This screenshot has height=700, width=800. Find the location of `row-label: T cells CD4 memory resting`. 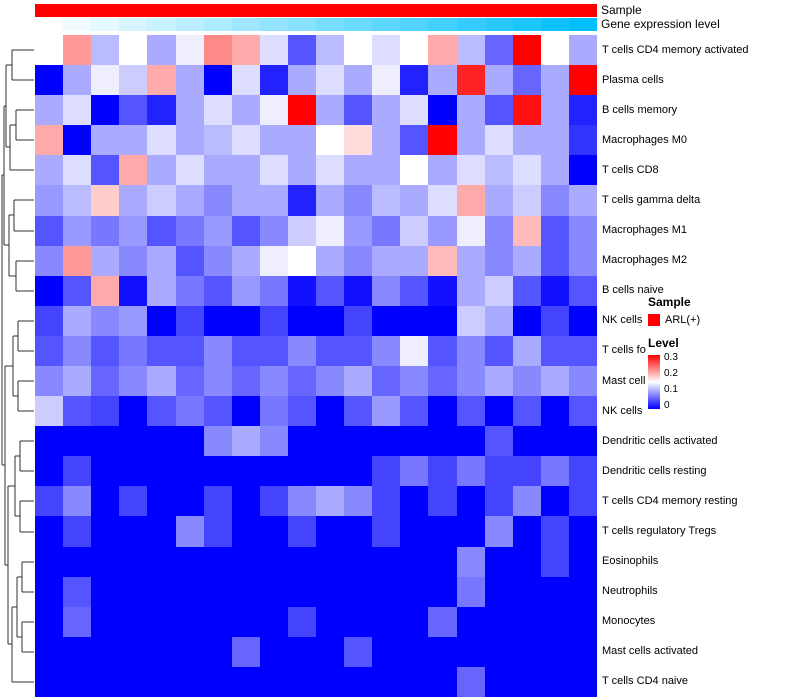

row-label: T cells CD4 memory resting is located at coordinates (670, 500).